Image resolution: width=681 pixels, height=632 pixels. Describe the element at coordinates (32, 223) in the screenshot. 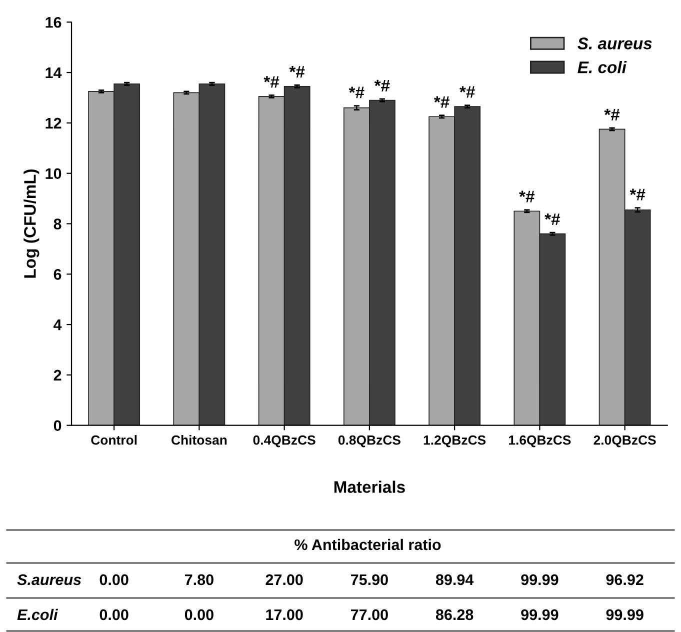

I see `y-axis-title: Log (CFU/mL)` at that location.